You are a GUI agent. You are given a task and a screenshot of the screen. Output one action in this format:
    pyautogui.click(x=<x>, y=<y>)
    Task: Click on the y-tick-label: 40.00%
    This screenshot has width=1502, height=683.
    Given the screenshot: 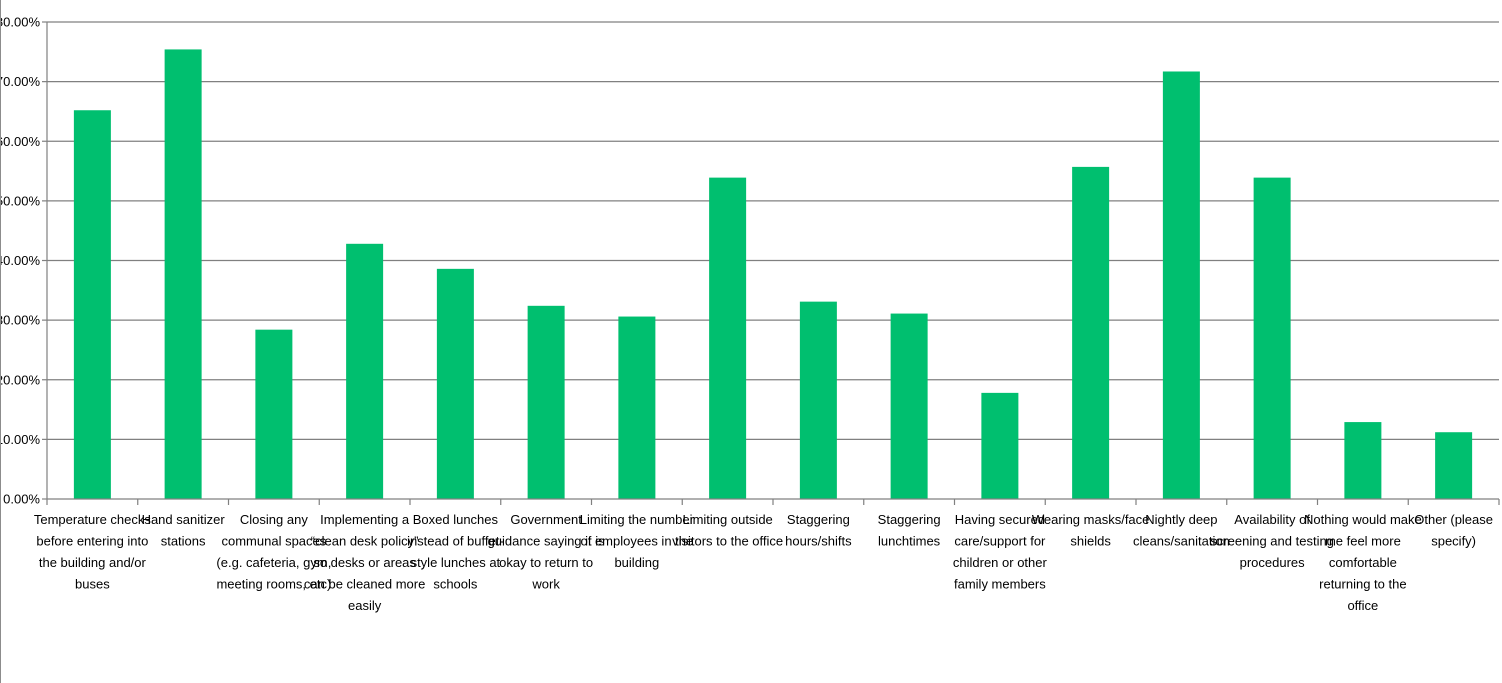 What is the action you would take?
    pyautogui.click(x=20, y=260)
    